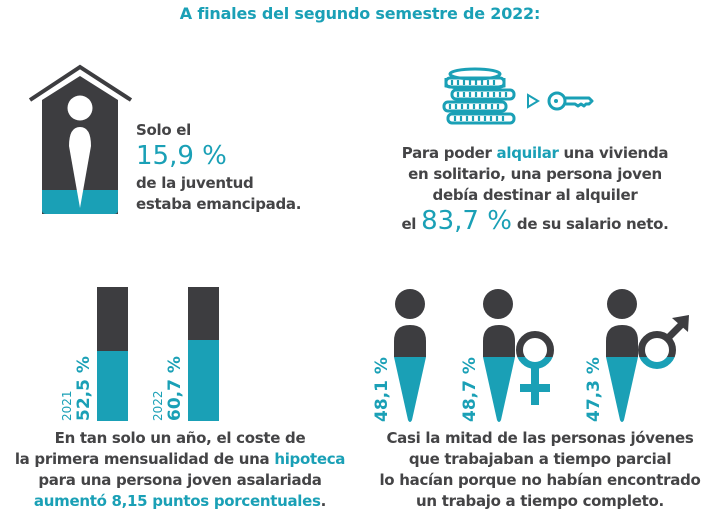 Image resolution: width=720 pixels, height=526 pixels. What do you see at coordinates (310, 459) in the screenshot?
I see `mortgage-highlight: hipoteca` at bounding box center [310, 459].